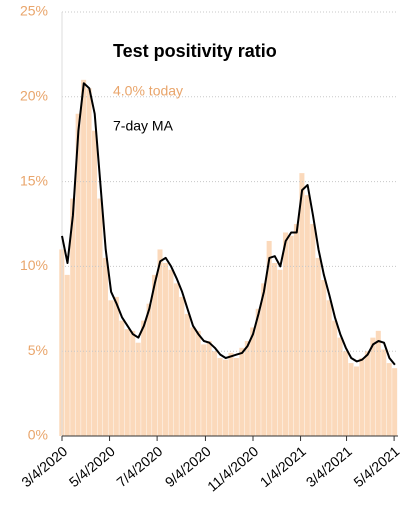  I want to click on y-tick-label: 15%, so click(34, 180).